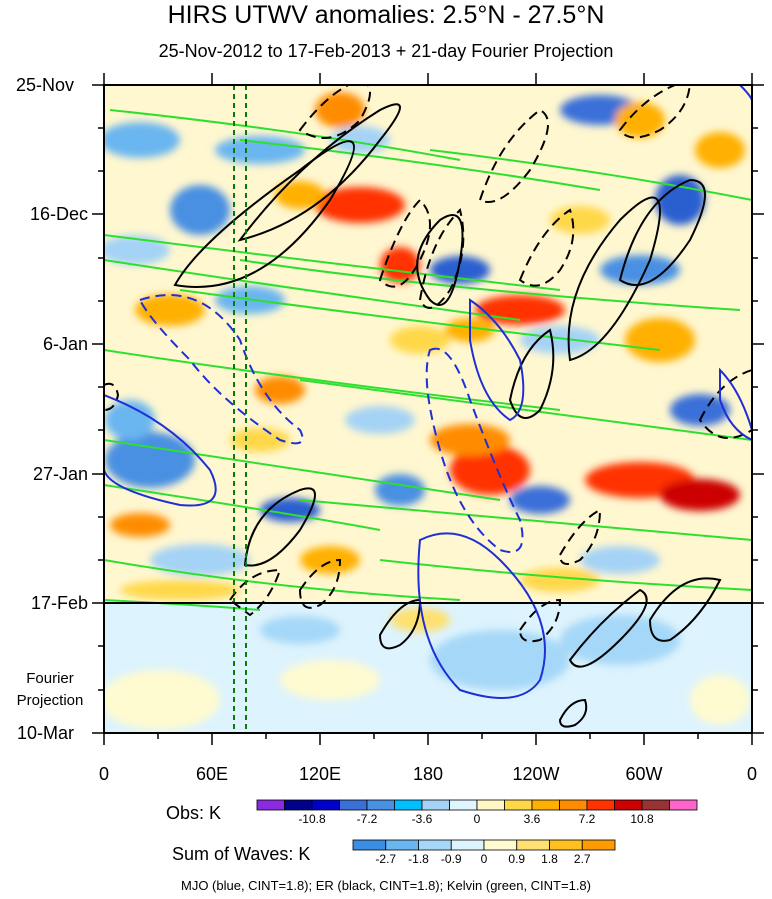 This screenshot has width=772, height=899. What do you see at coordinates (536, 774) in the screenshot?
I see `x-tick-label: 120W` at bounding box center [536, 774].